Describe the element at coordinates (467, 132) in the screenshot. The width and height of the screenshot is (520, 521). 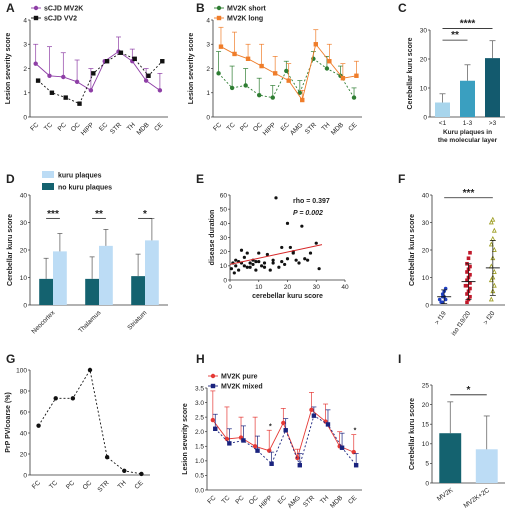
I see `x-axis-title: Kuru plaques in` at that location.